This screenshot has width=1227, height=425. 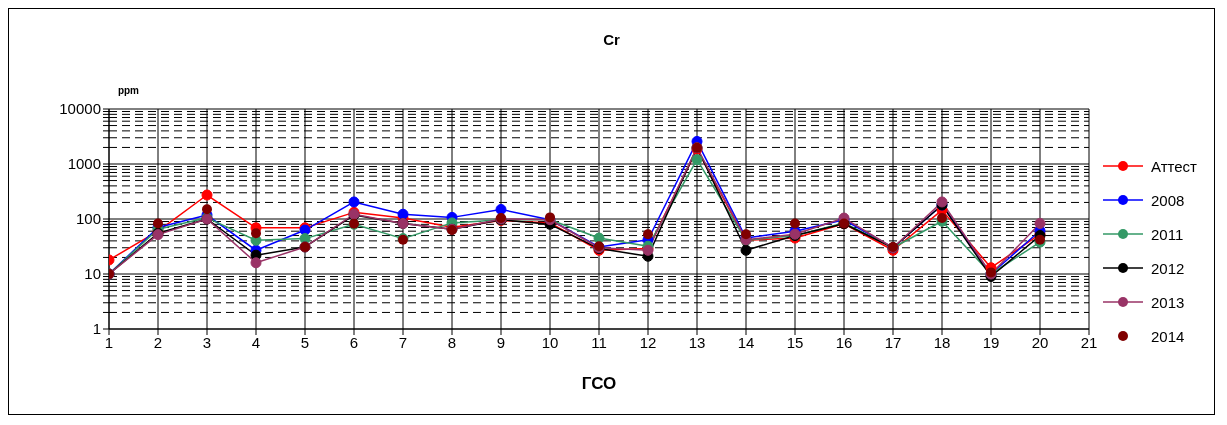 I want to click on legend-label: 2014, so click(x=1168, y=336).